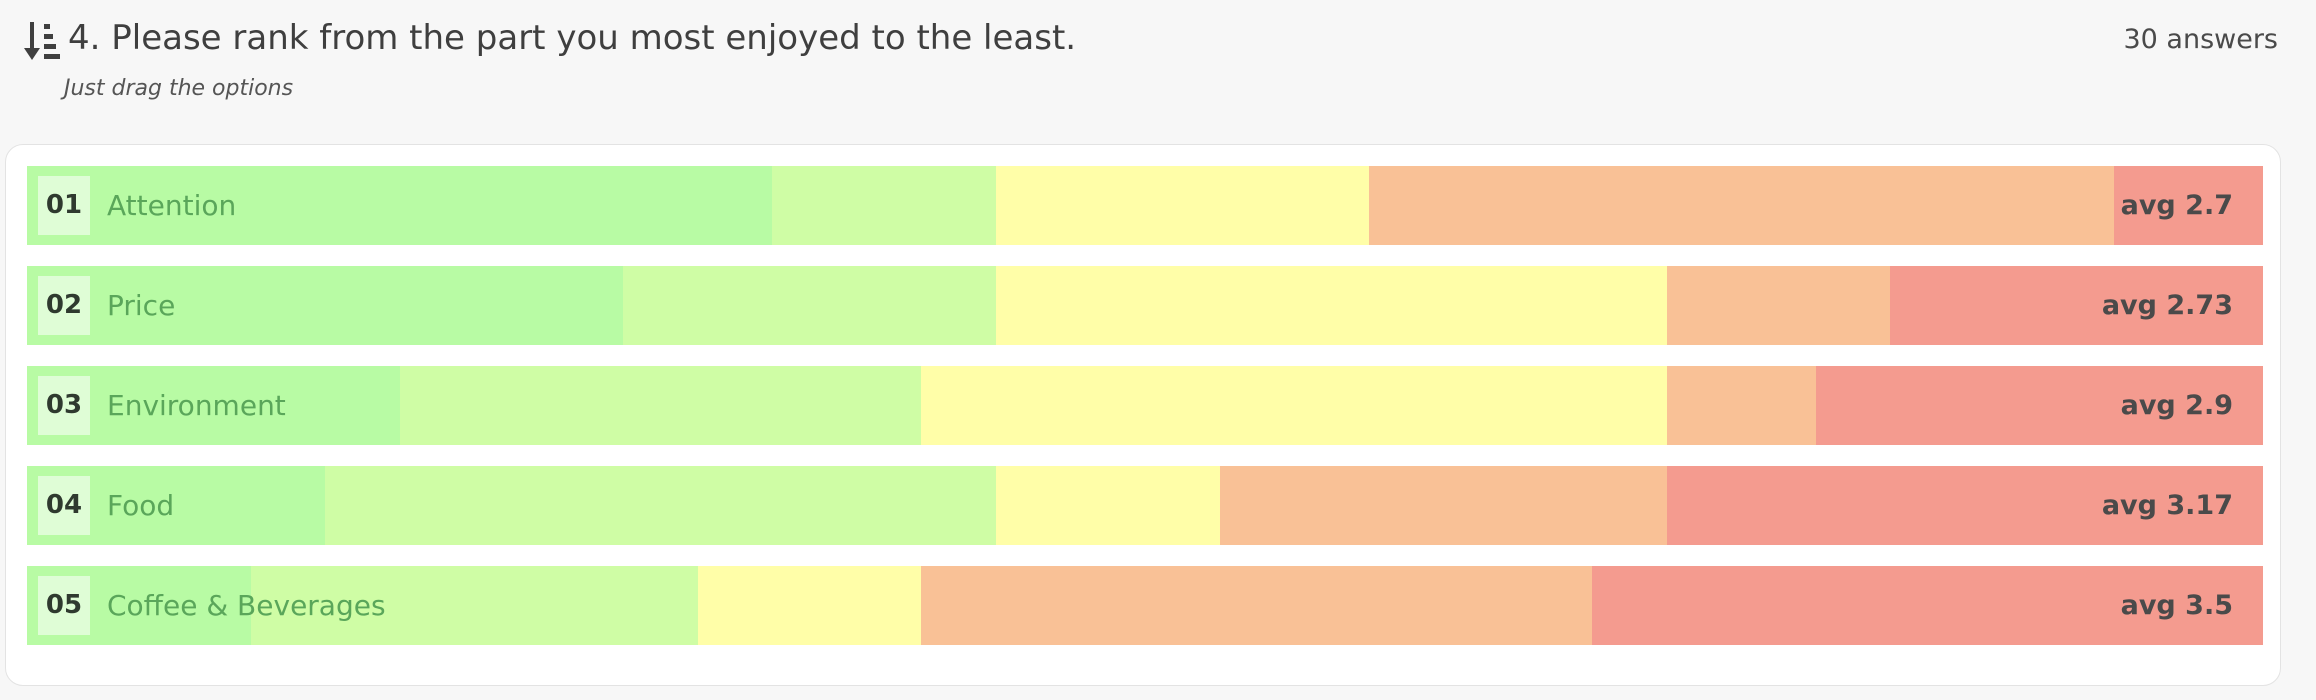 The width and height of the screenshot is (2316, 700). What do you see at coordinates (141, 305) in the screenshot?
I see `category-label: Price` at bounding box center [141, 305].